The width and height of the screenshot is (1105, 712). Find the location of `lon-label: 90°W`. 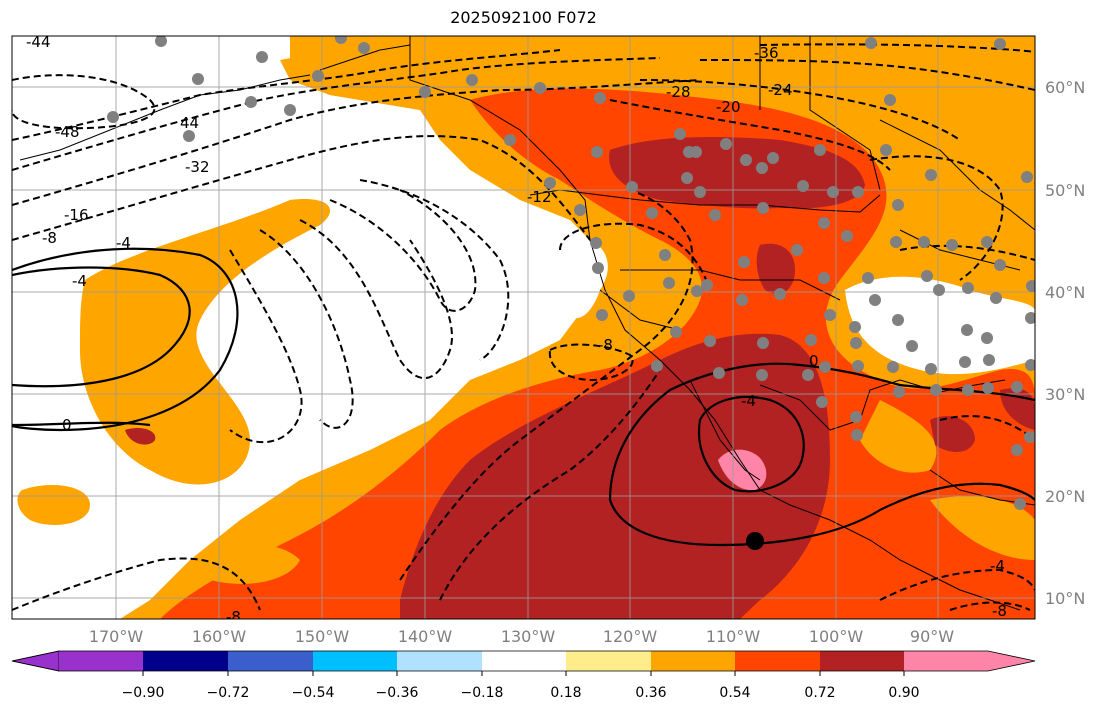

lon-label: 90°W is located at coordinates (932, 636).